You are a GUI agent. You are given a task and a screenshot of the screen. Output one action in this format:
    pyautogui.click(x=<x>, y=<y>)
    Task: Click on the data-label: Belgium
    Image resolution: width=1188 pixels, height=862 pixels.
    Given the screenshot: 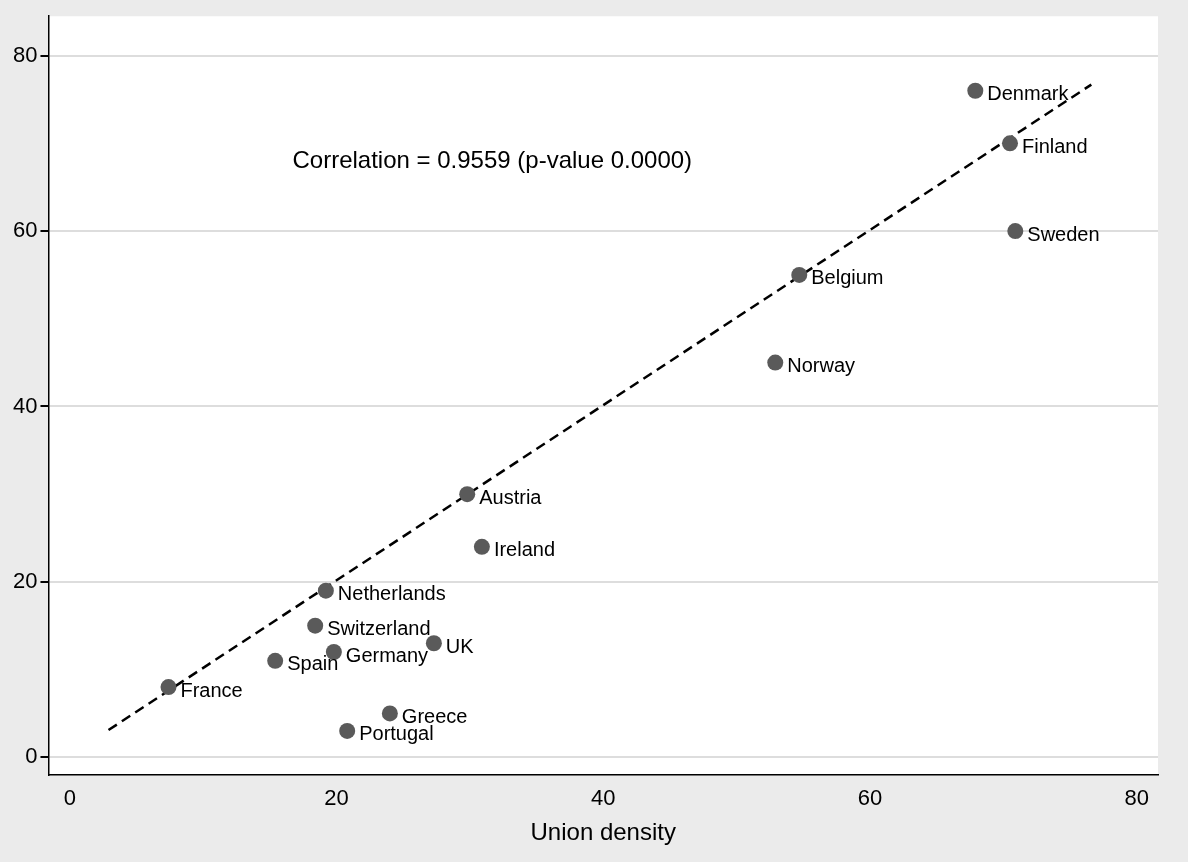 What is the action you would take?
    pyautogui.click(x=847, y=277)
    